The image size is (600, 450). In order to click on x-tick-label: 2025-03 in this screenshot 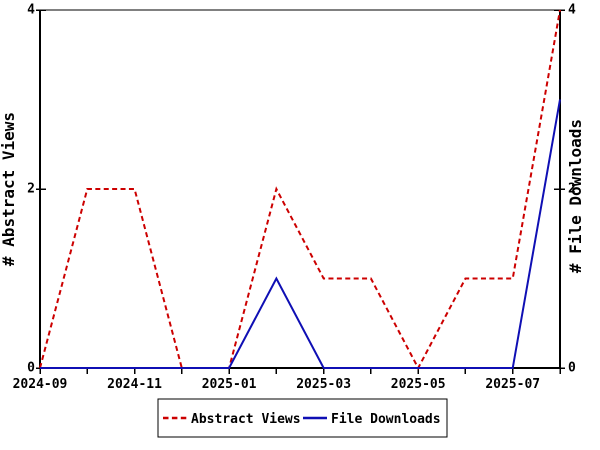, I will do `click(323, 384)`.